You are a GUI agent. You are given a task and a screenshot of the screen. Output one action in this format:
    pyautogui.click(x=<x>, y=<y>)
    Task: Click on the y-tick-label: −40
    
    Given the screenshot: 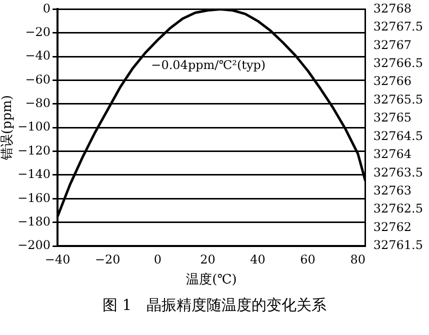 What is the action you would take?
    pyautogui.click(x=38, y=55)
    